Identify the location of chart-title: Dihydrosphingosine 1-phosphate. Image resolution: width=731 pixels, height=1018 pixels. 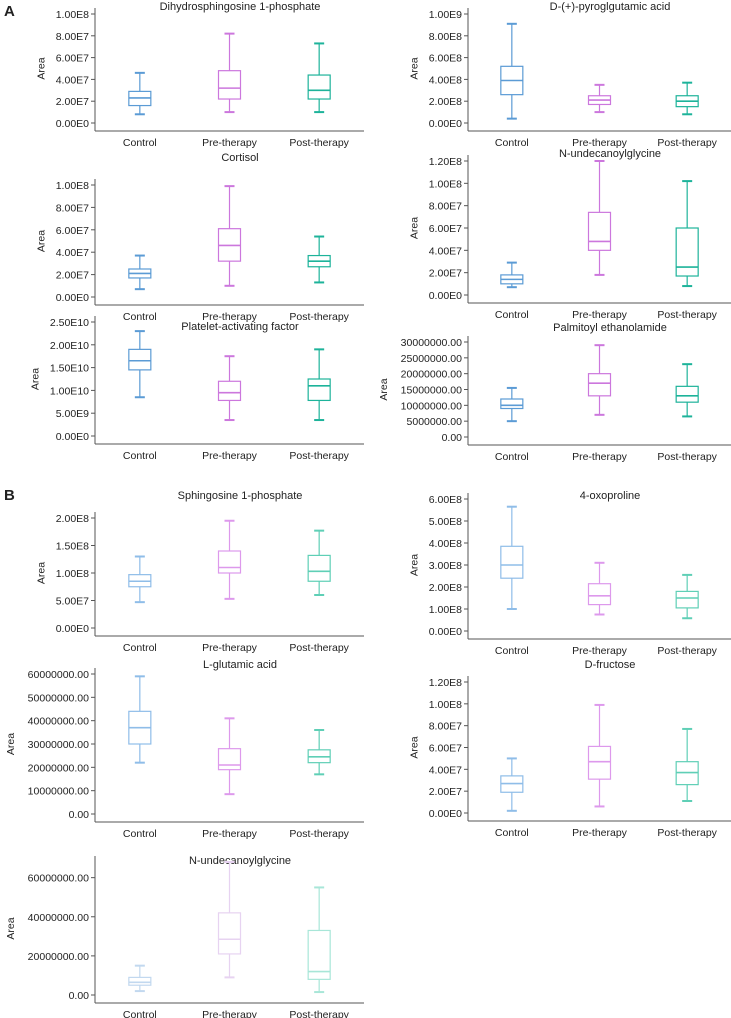
(240, 7).